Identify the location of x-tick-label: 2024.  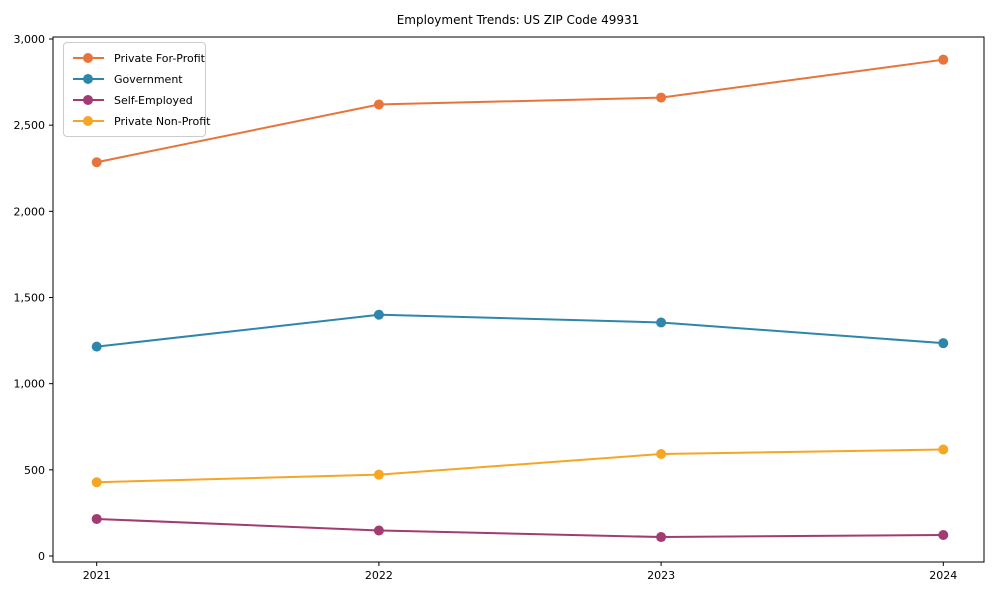
(943, 575).